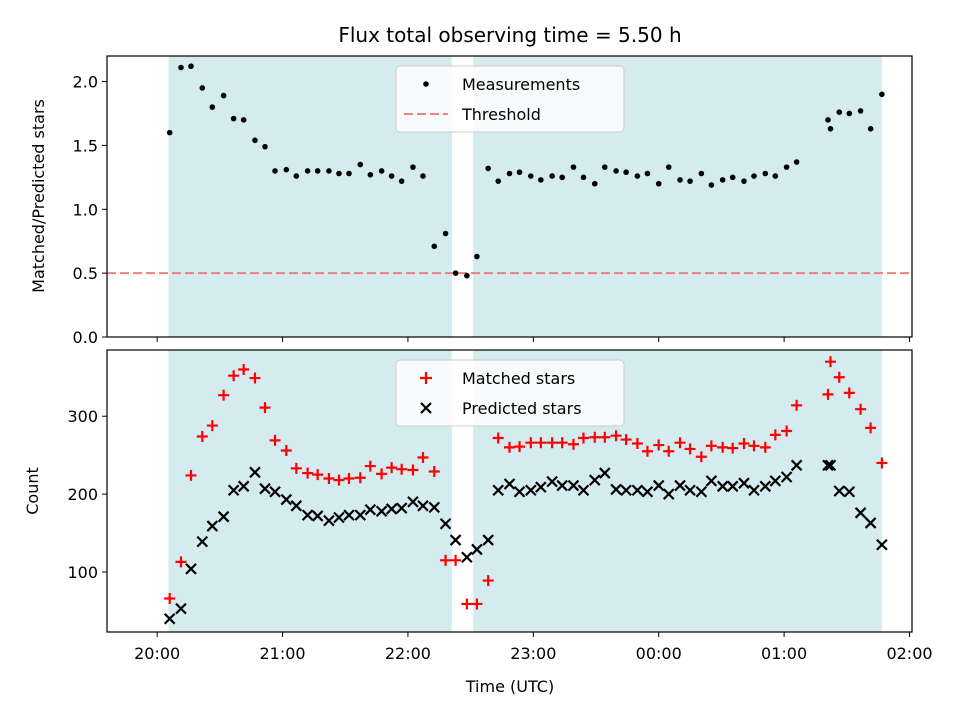 This screenshot has width=960, height=720. What do you see at coordinates (157, 653) in the screenshot?
I see `x-tick-label: 20:00` at bounding box center [157, 653].